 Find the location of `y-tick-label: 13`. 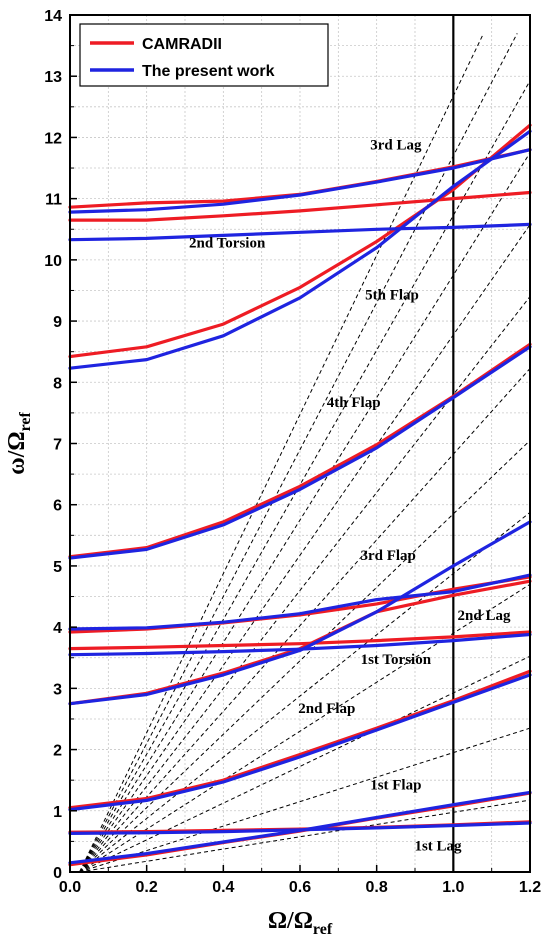

y-tick-label: 13 is located at coordinates (53, 77).